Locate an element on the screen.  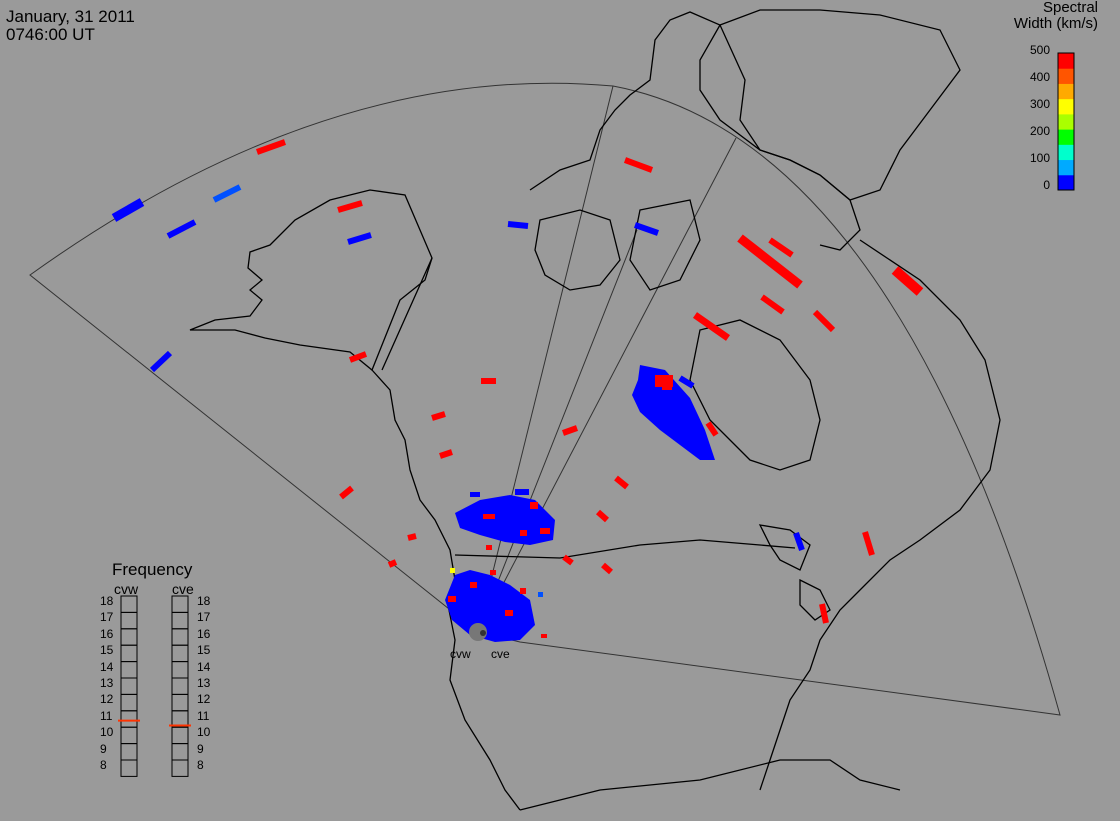
radar-label-cve: cve is located at coordinates (500, 654).